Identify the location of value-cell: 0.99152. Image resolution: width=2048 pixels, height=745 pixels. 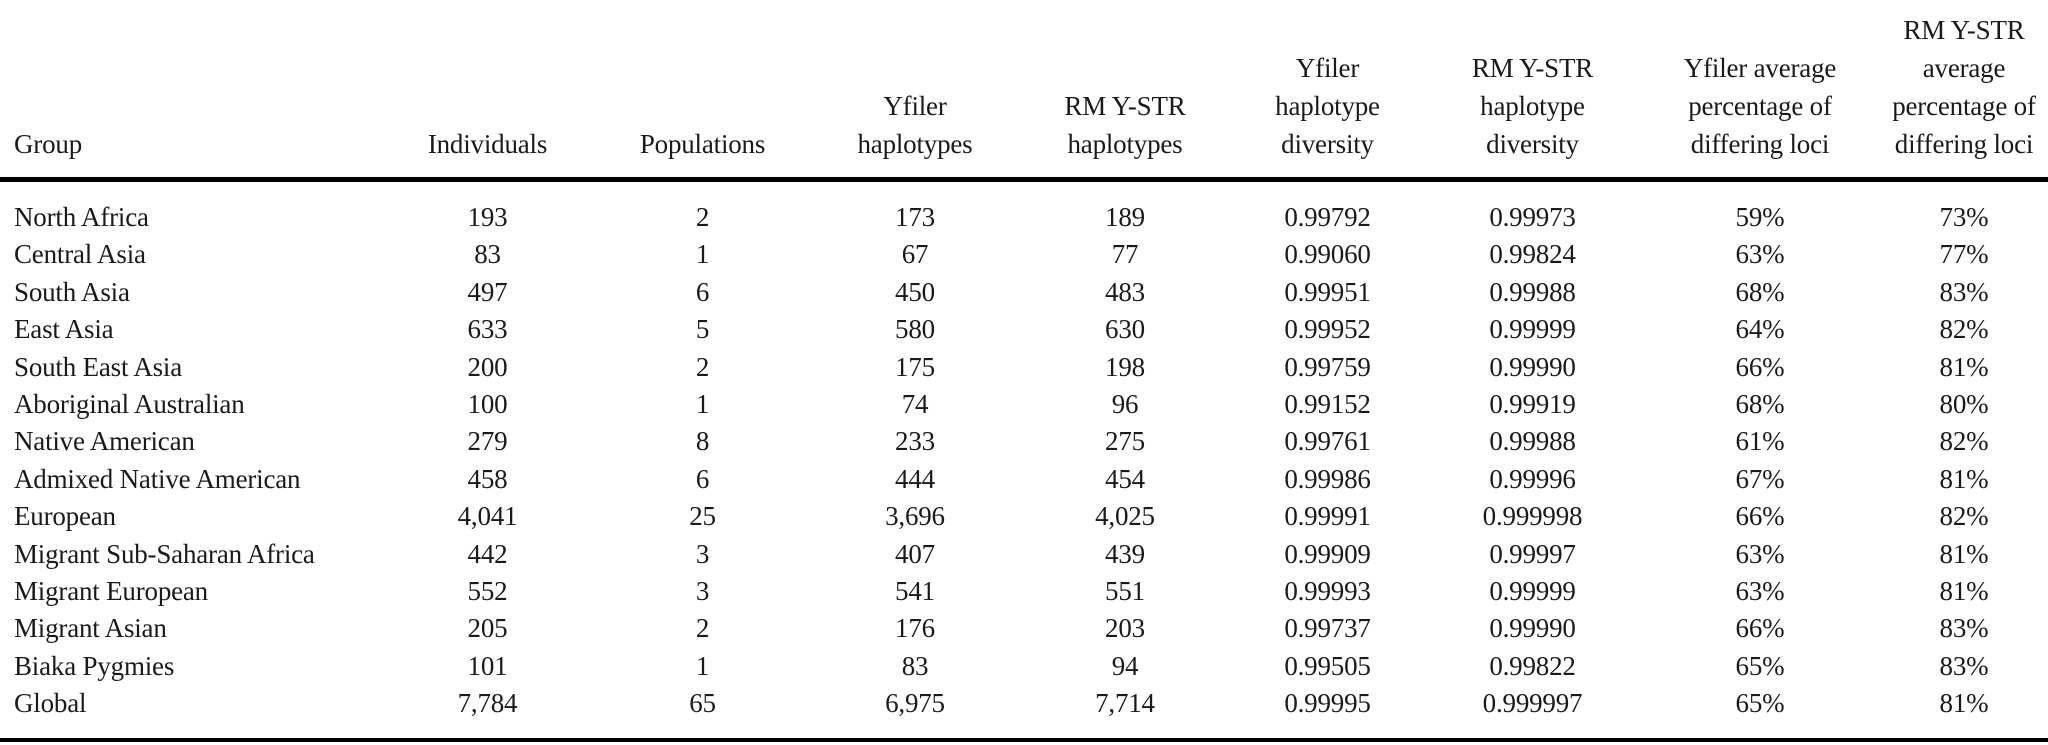
(1327, 404).